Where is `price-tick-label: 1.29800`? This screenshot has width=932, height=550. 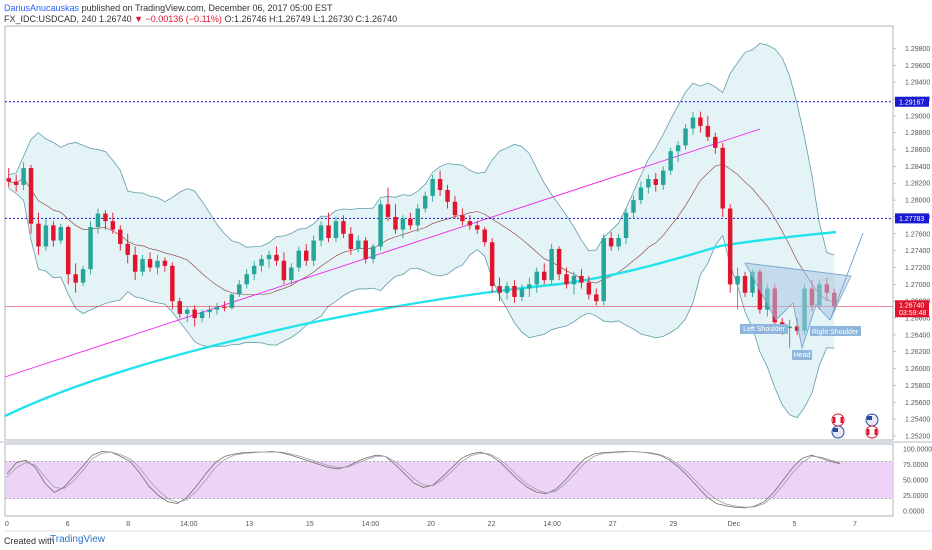 price-tick-label: 1.29800 is located at coordinates (917, 49).